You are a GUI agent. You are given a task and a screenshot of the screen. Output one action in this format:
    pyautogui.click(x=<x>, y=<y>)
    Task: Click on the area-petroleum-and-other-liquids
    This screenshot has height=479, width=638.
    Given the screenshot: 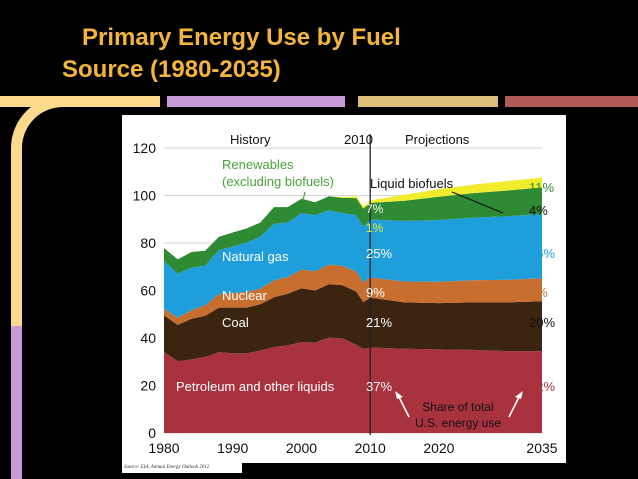 What is the action you would take?
    pyautogui.click(x=353, y=385)
    